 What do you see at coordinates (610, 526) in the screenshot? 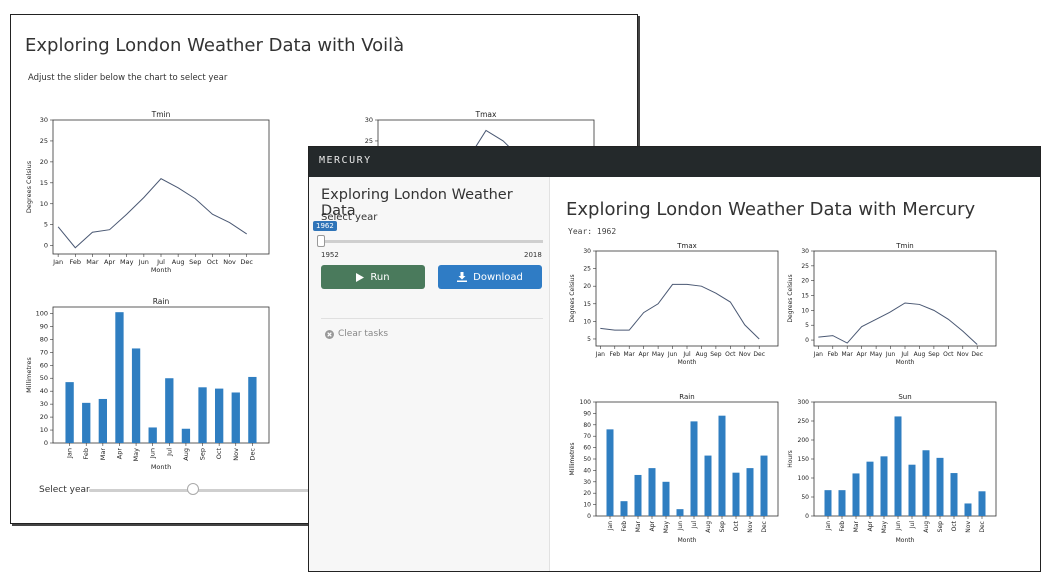
I see `mercury-rain-xtick-label: Jan` at bounding box center [610, 526].